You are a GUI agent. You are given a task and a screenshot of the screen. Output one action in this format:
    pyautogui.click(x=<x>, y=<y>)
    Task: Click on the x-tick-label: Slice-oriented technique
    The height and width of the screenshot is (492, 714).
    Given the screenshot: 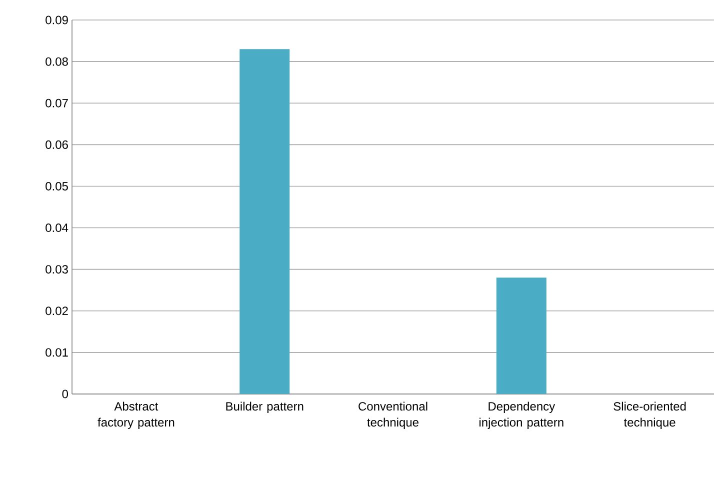 What is the action you would take?
    pyautogui.click(x=650, y=415)
    